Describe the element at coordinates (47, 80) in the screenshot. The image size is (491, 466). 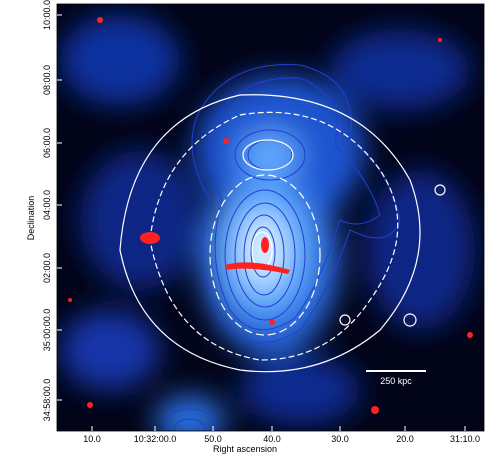
I see `y-tick-label: 08:00.0` at that location.